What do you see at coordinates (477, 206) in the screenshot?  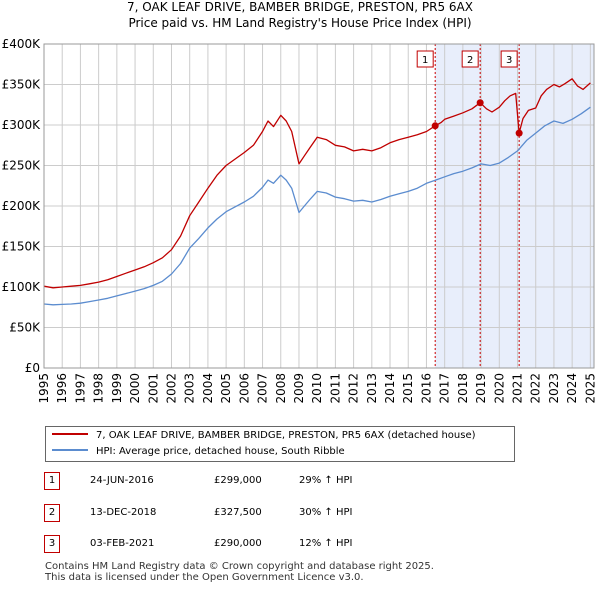 I see `sale-marker-lines` at bounding box center [477, 206].